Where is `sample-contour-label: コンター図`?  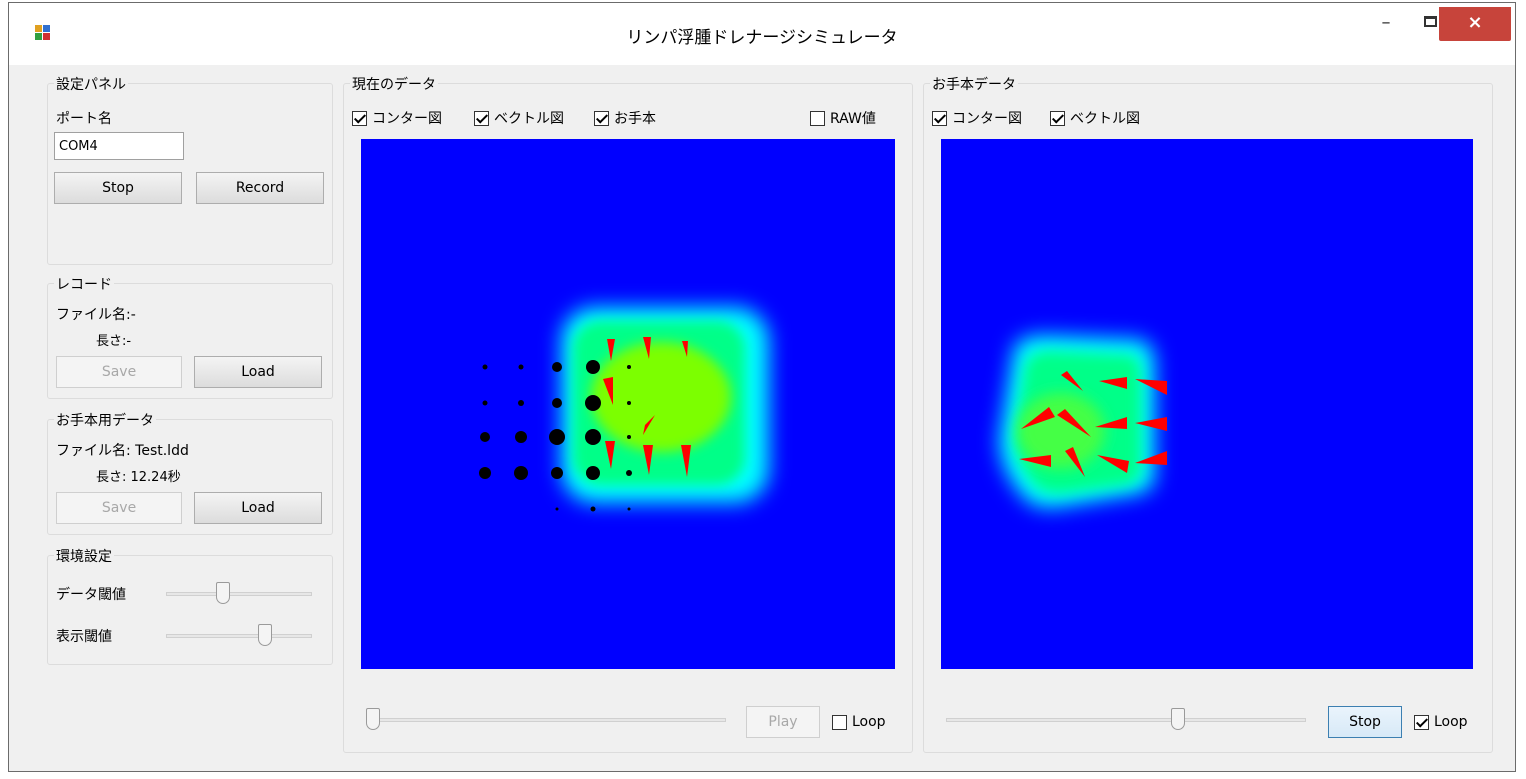
sample-contour-label: コンター図 is located at coordinates (987, 119).